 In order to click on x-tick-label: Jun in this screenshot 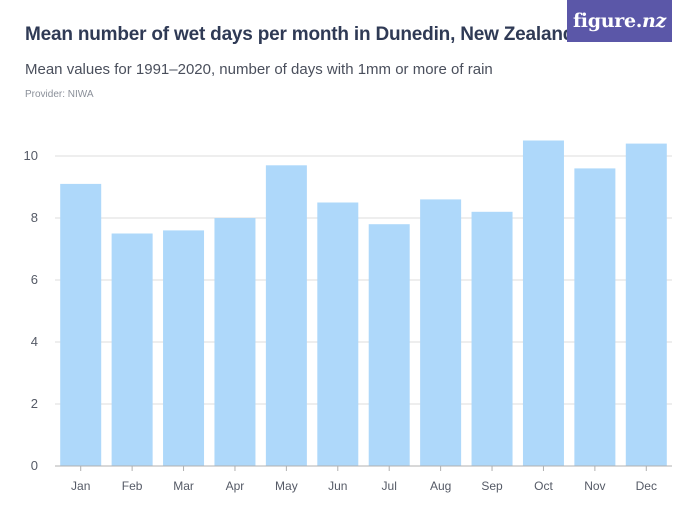, I will do `click(337, 486)`.